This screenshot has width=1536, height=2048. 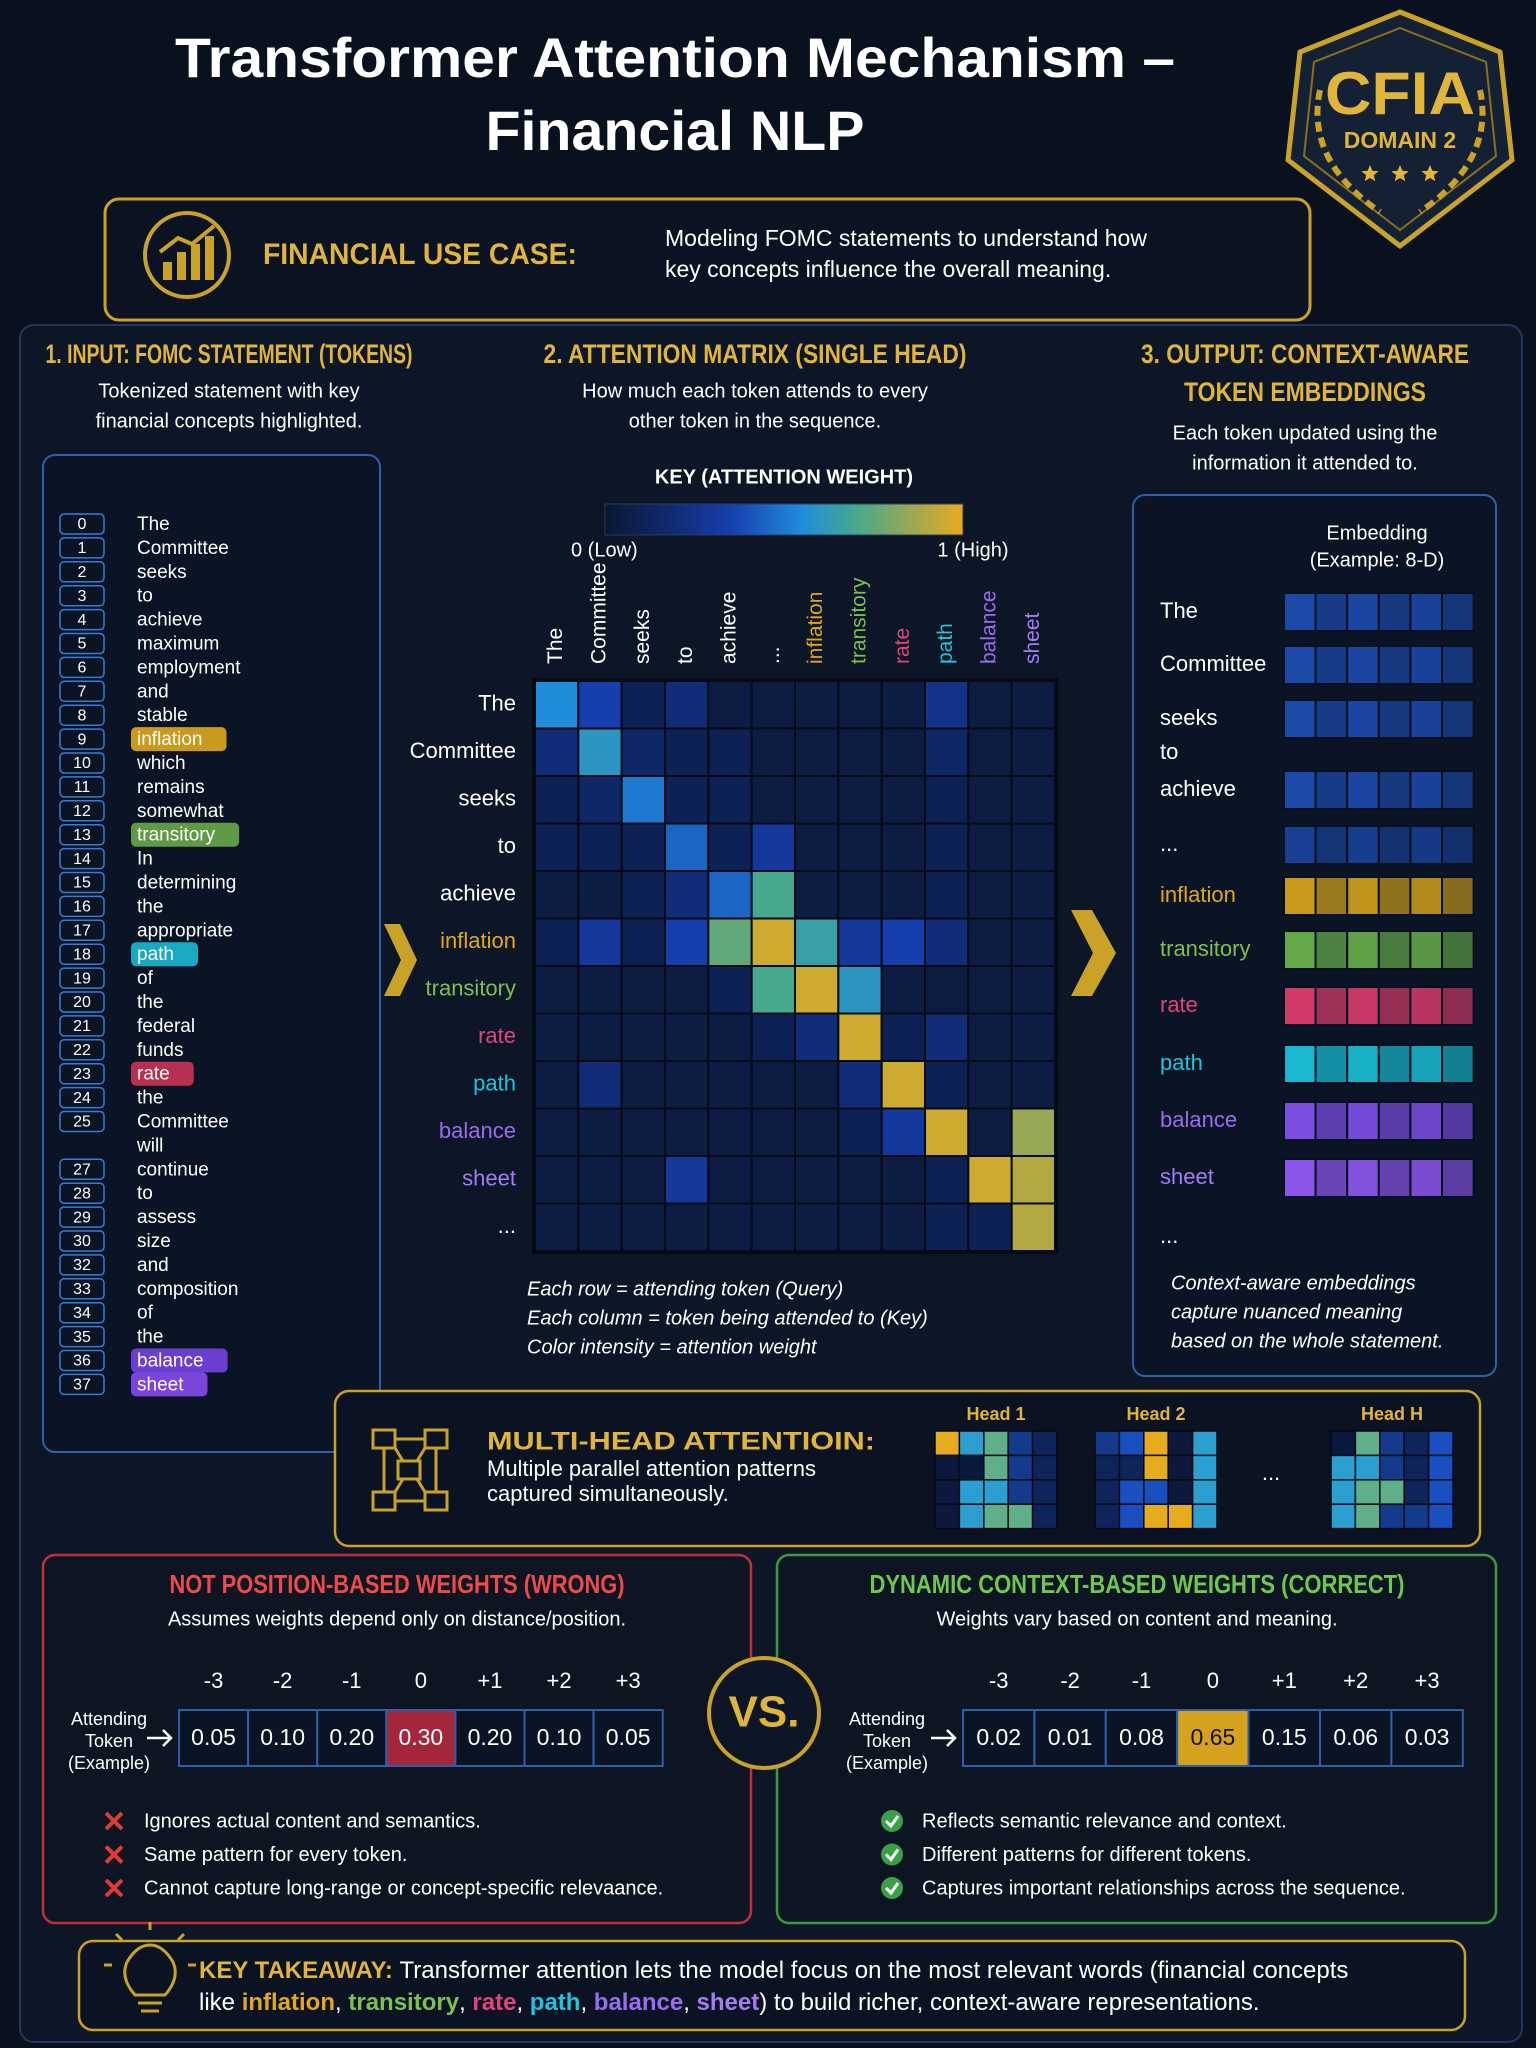 What do you see at coordinates (82, 668) in the screenshot?
I see `token-index: 6` at bounding box center [82, 668].